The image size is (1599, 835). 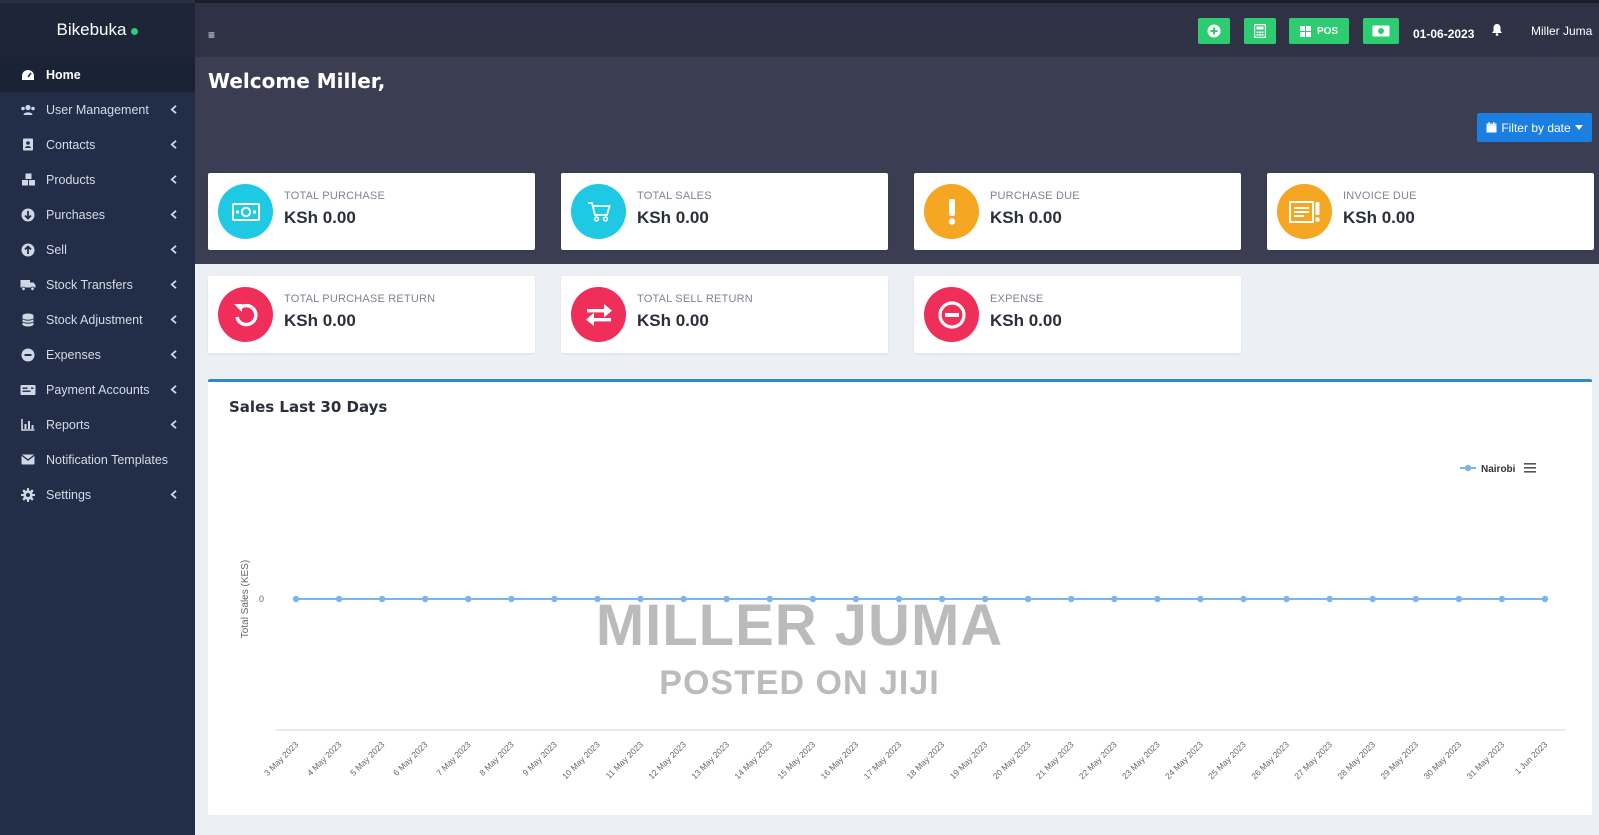 What do you see at coordinates (1304, 211) in the screenshot?
I see `invoice-icon` at bounding box center [1304, 211].